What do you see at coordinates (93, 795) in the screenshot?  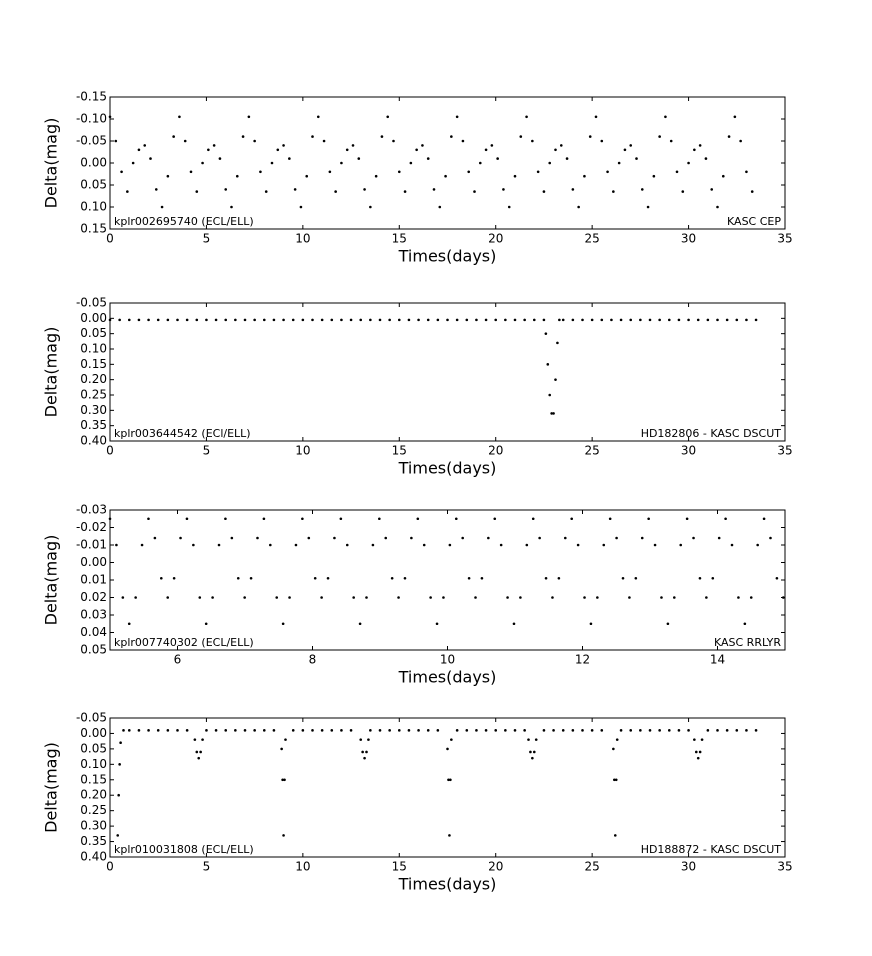 I see `y-tick-label: 0.20` at bounding box center [93, 795].